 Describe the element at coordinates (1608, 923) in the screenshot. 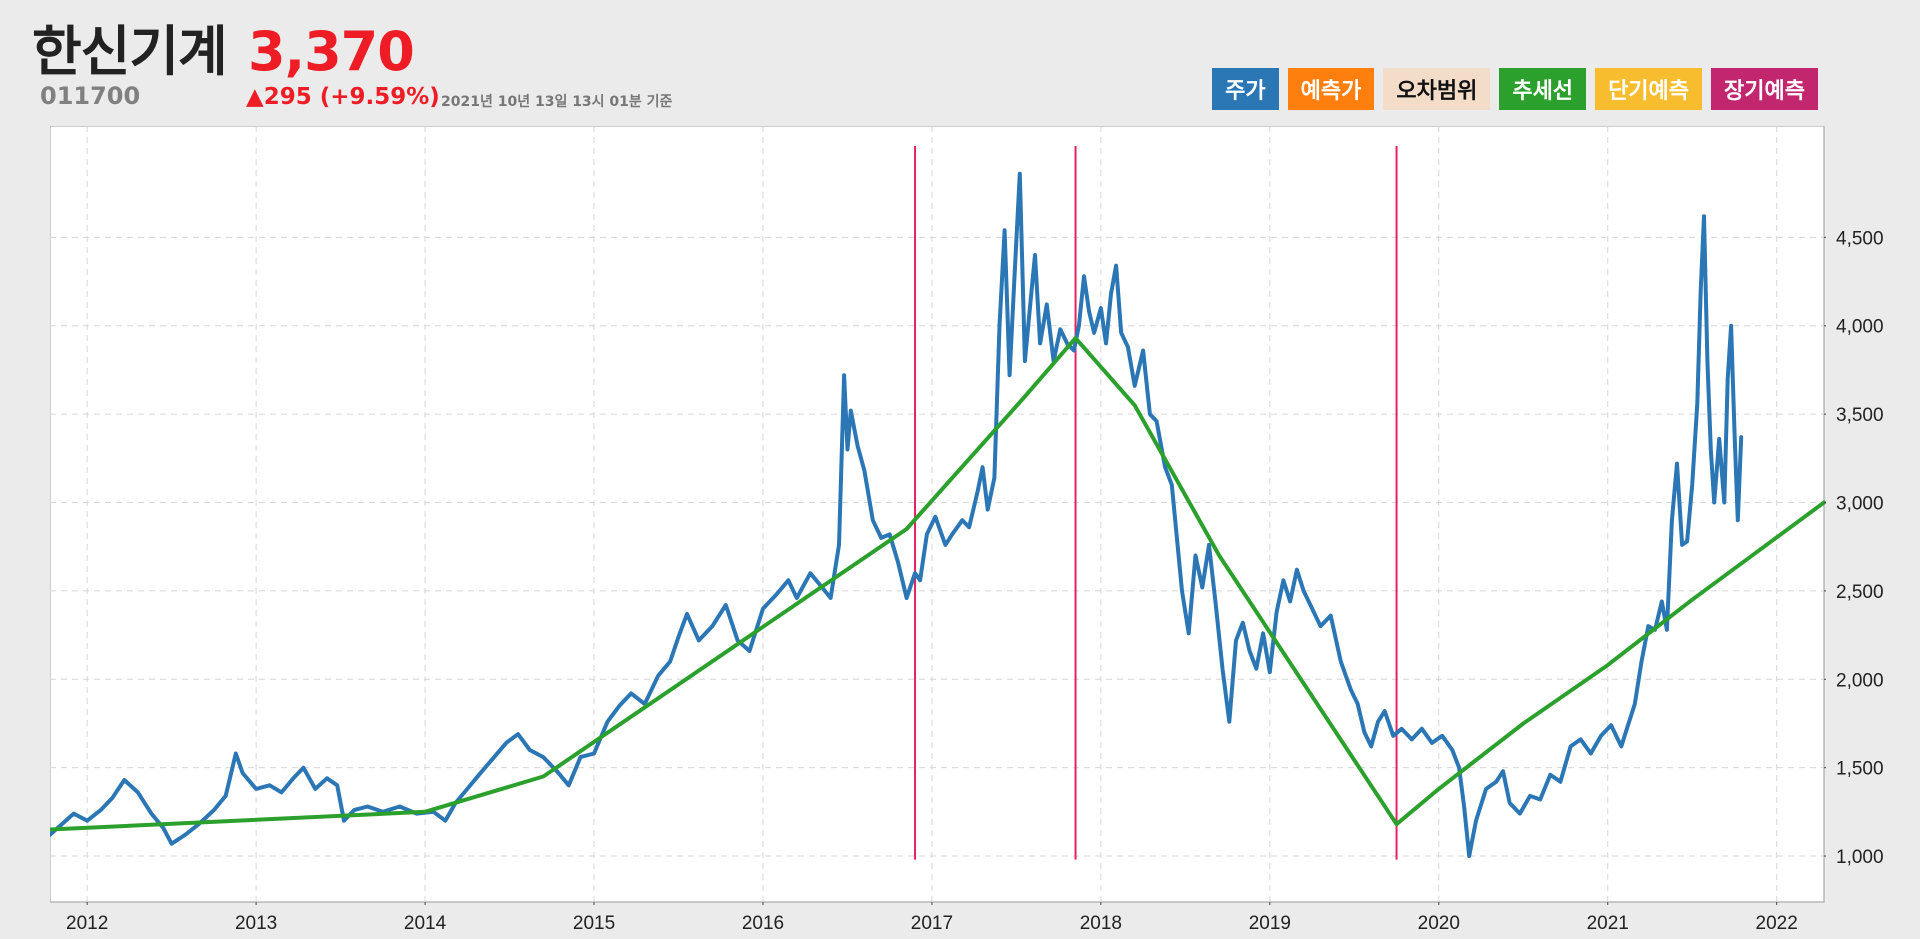

I see `x-tick-label: 2021` at that location.